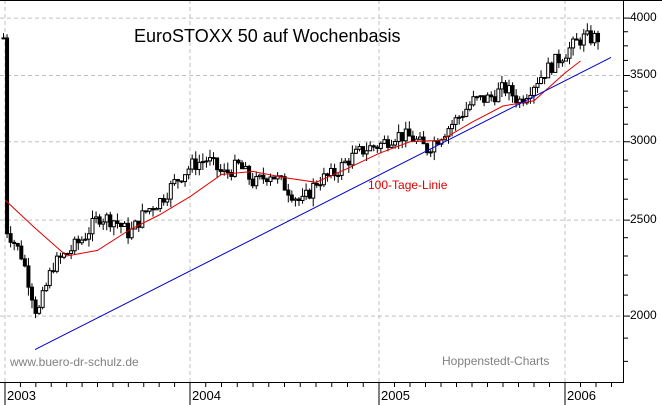 The height and width of the screenshot is (405, 662). What do you see at coordinates (643, 17) in the screenshot?
I see `y-tick-4000: 4000` at bounding box center [643, 17].